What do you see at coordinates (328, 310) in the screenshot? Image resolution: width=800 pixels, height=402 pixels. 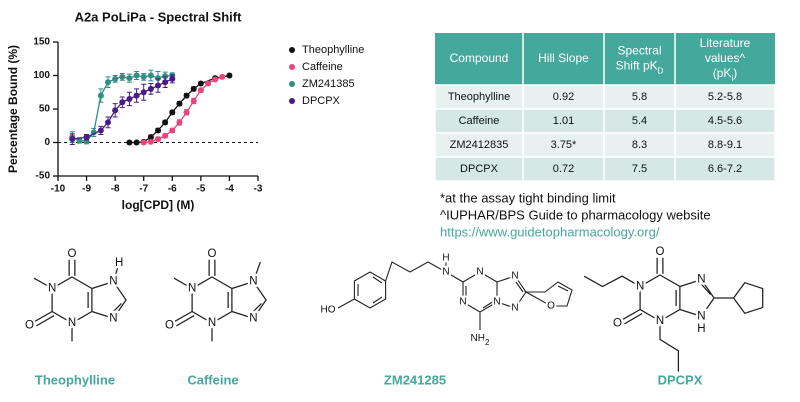 I see `atom-label: HO` at bounding box center [328, 310].